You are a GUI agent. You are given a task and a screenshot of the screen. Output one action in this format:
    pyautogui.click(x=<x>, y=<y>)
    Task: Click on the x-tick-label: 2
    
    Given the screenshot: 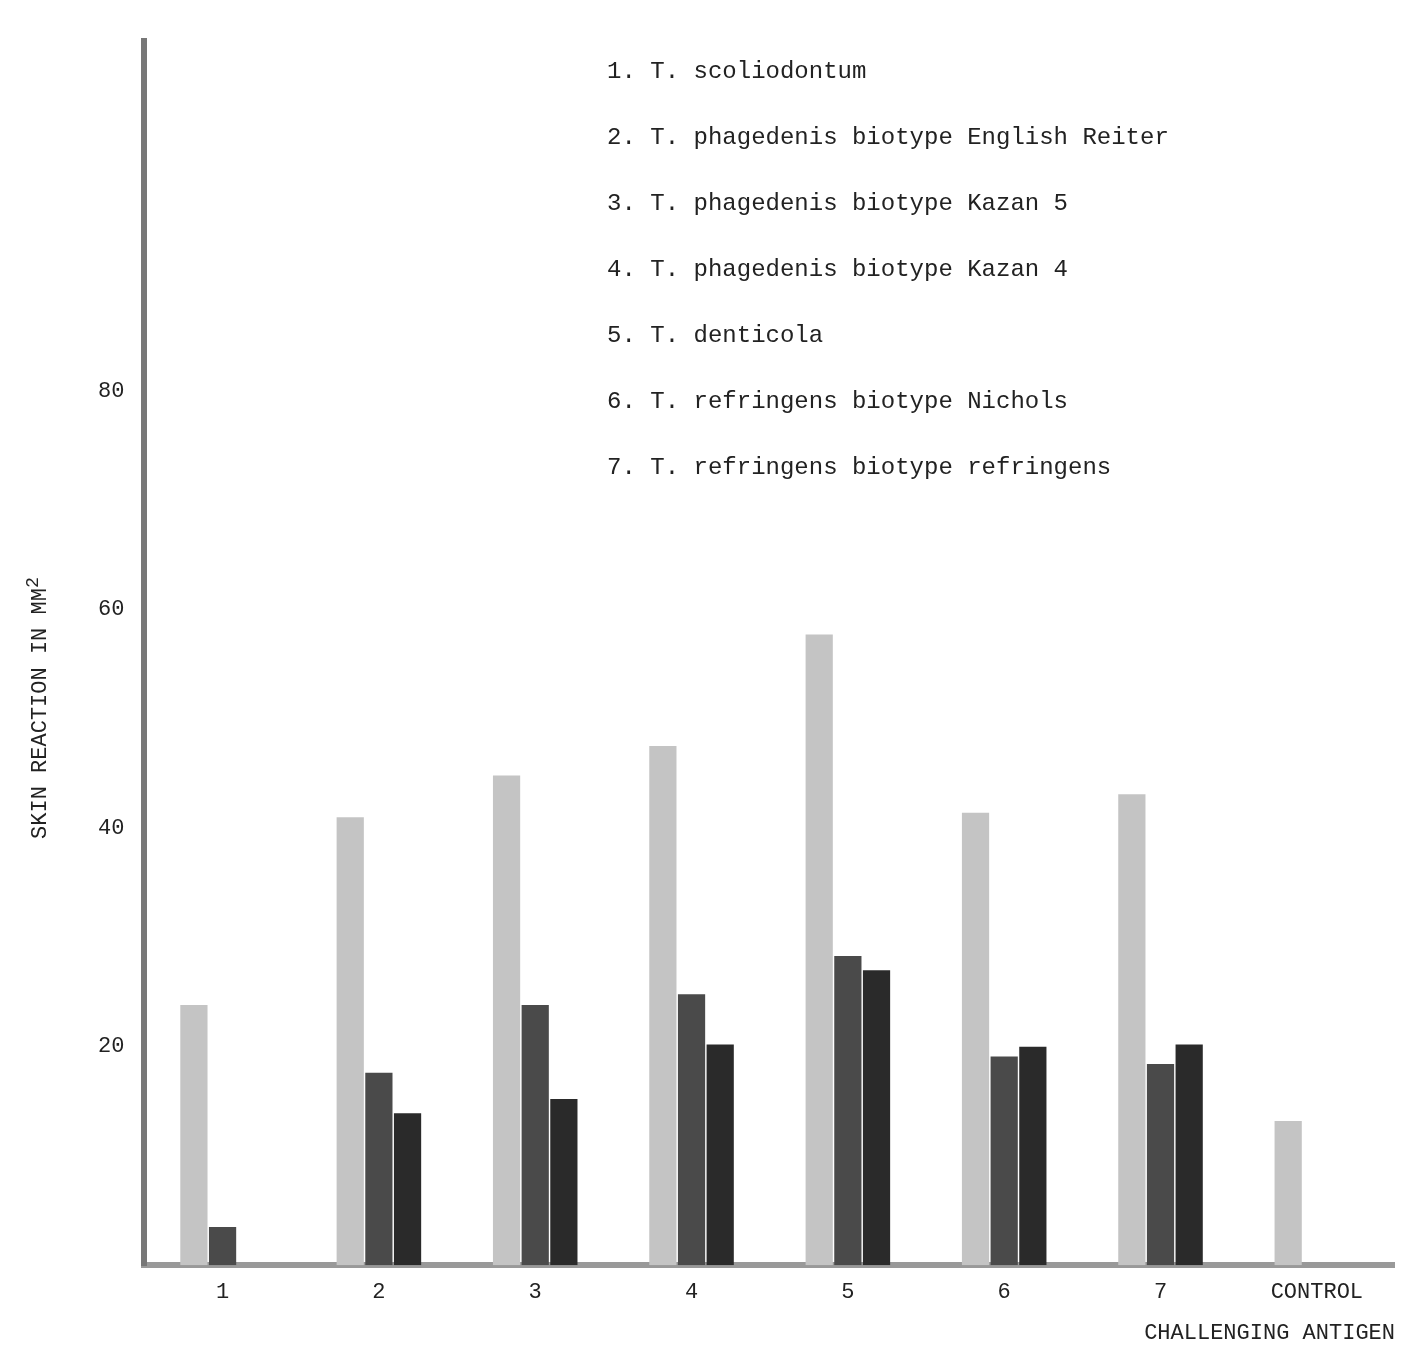 What is the action you would take?
    pyautogui.click(x=379, y=1293)
    